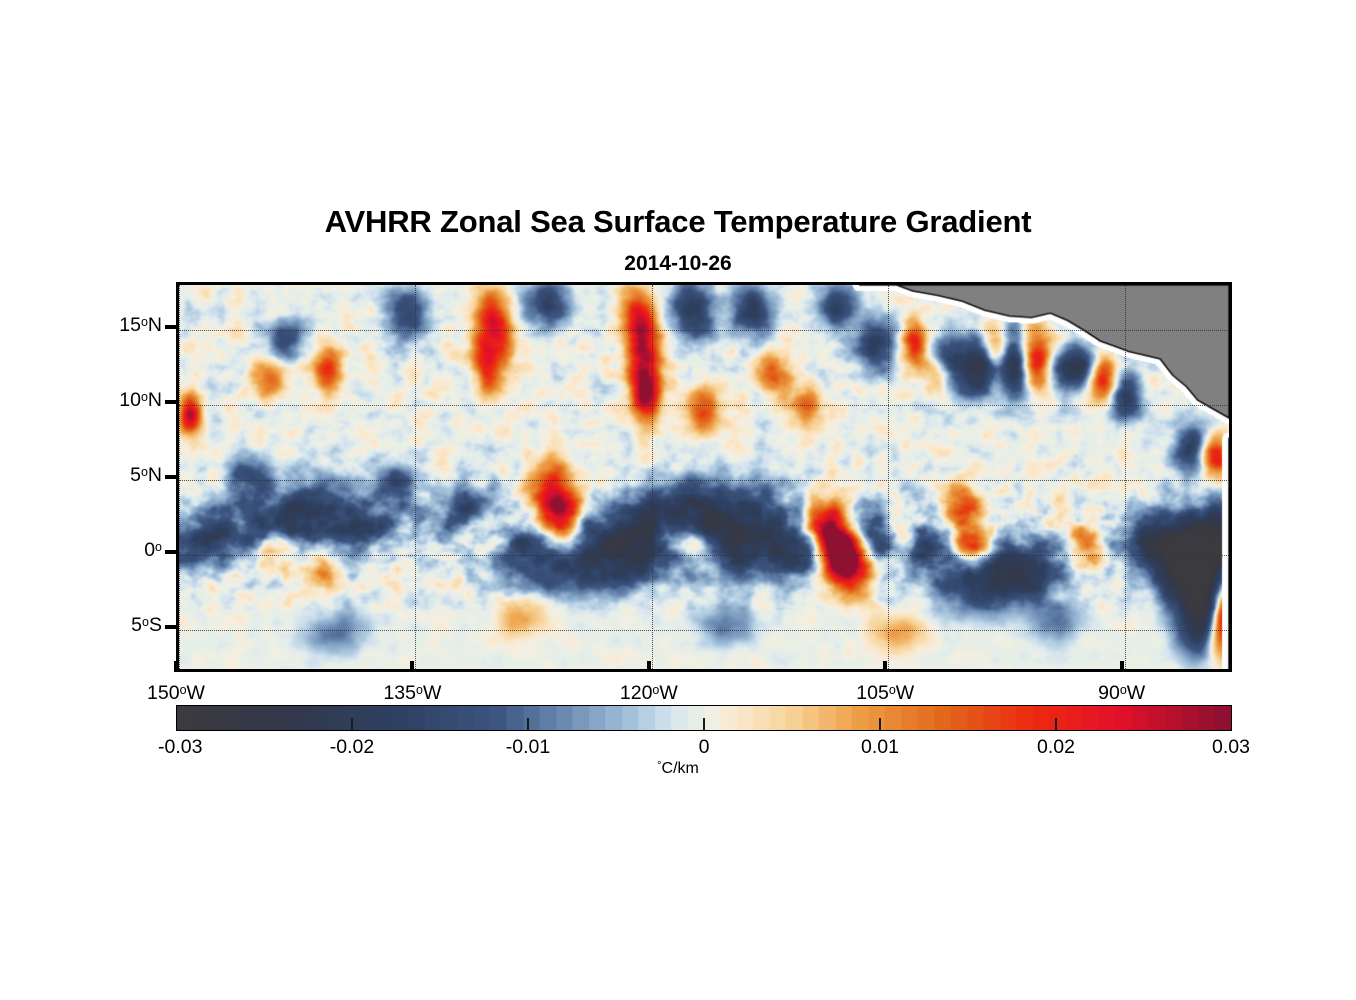 This screenshot has height=1000, width=1356. Describe the element at coordinates (412, 693) in the screenshot. I see `x-tick-label: 135oW` at that location.